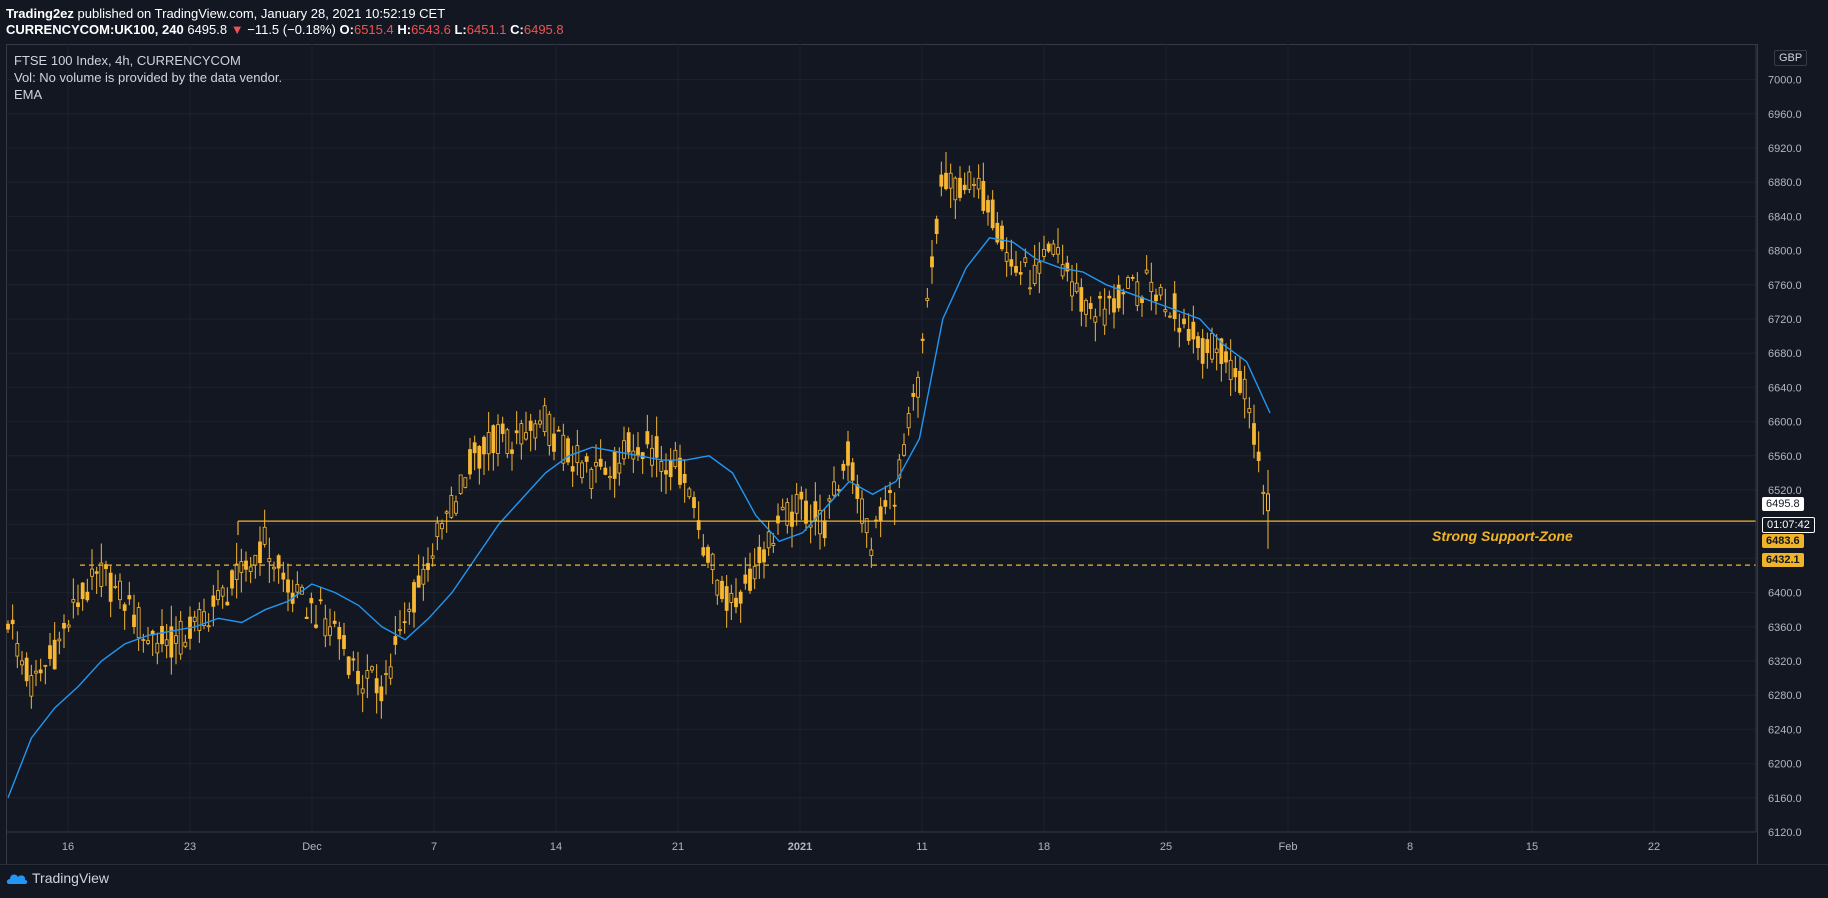  I want to click on symbol-label: CURRENCYCOM:UK100, 240, so click(95, 29).